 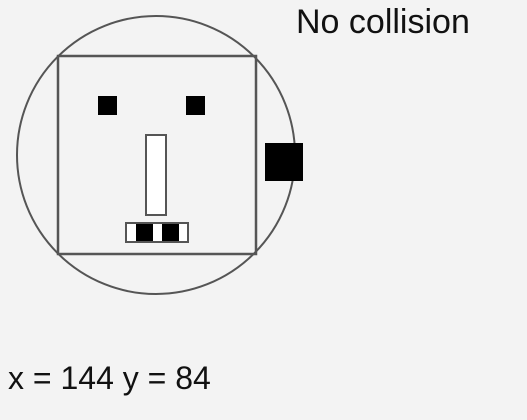 What do you see at coordinates (156, 175) in the screenshot?
I see `nose` at bounding box center [156, 175].